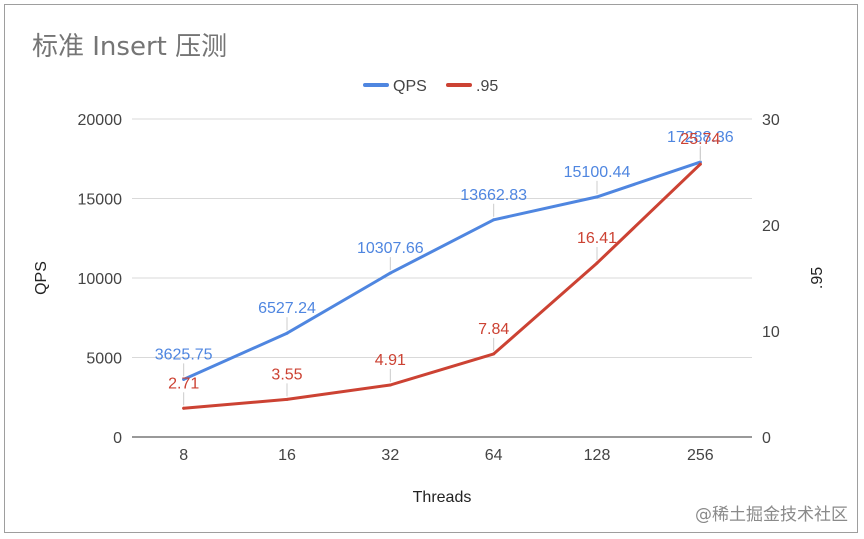 The width and height of the screenshot is (864, 539). Describe the element at coordinates (771, 226) in the screenshot. I see `y-right-tick-label: 20` at that location.